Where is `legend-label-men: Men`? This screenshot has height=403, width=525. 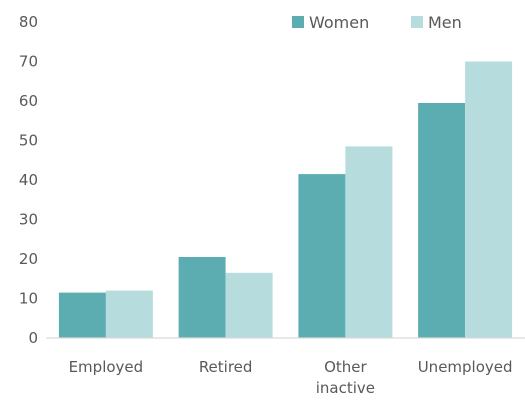
legend-label-men: Men is located at coordinates (445, 22).